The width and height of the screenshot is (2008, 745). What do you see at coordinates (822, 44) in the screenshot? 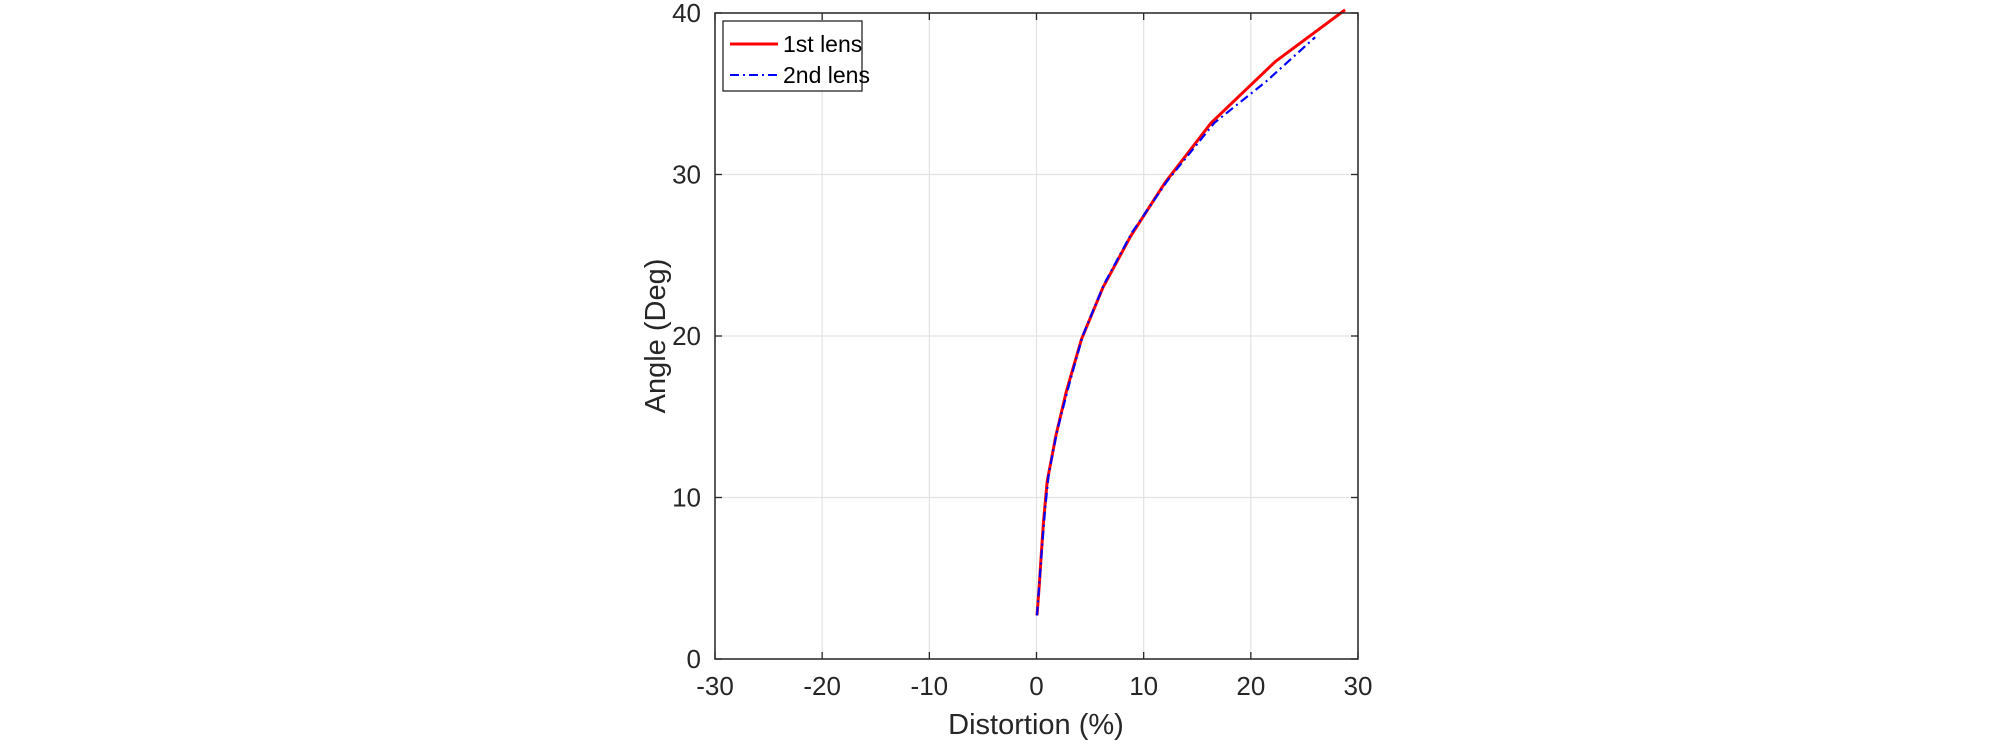
I see `legend-label-1st-lens: 1st lens` at bounding box center [822, 44].